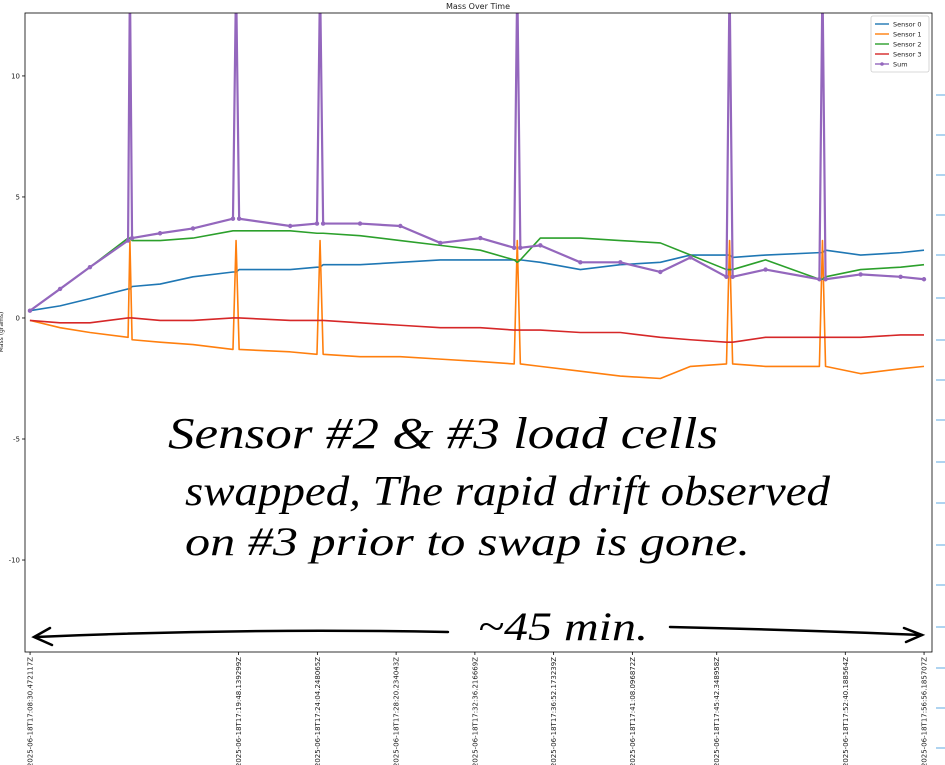  I want to click on annotation: Sensor #2 & #3 load cells, so click(443, 433).